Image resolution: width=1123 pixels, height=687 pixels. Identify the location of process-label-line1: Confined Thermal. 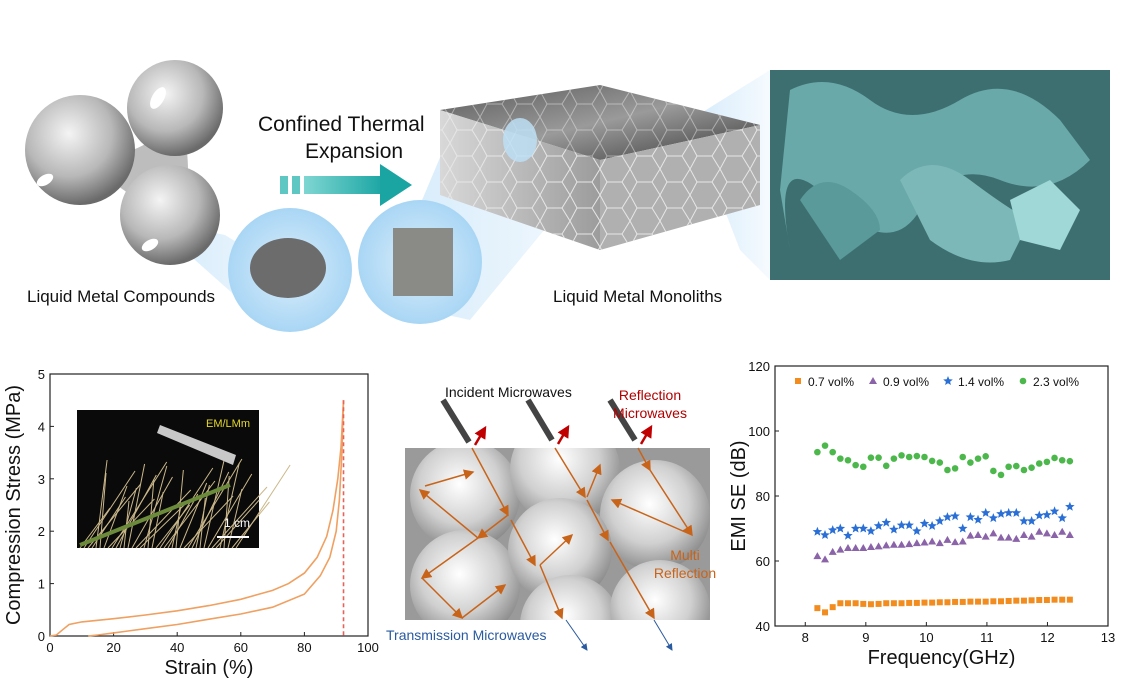
(341, 124).